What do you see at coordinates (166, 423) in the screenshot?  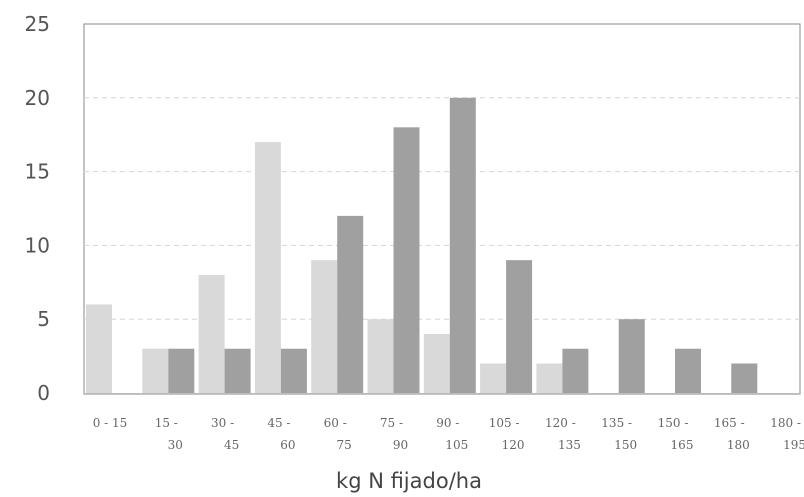 I see `x-tick-label-line: 15 -` at bounding box center [166, 423].